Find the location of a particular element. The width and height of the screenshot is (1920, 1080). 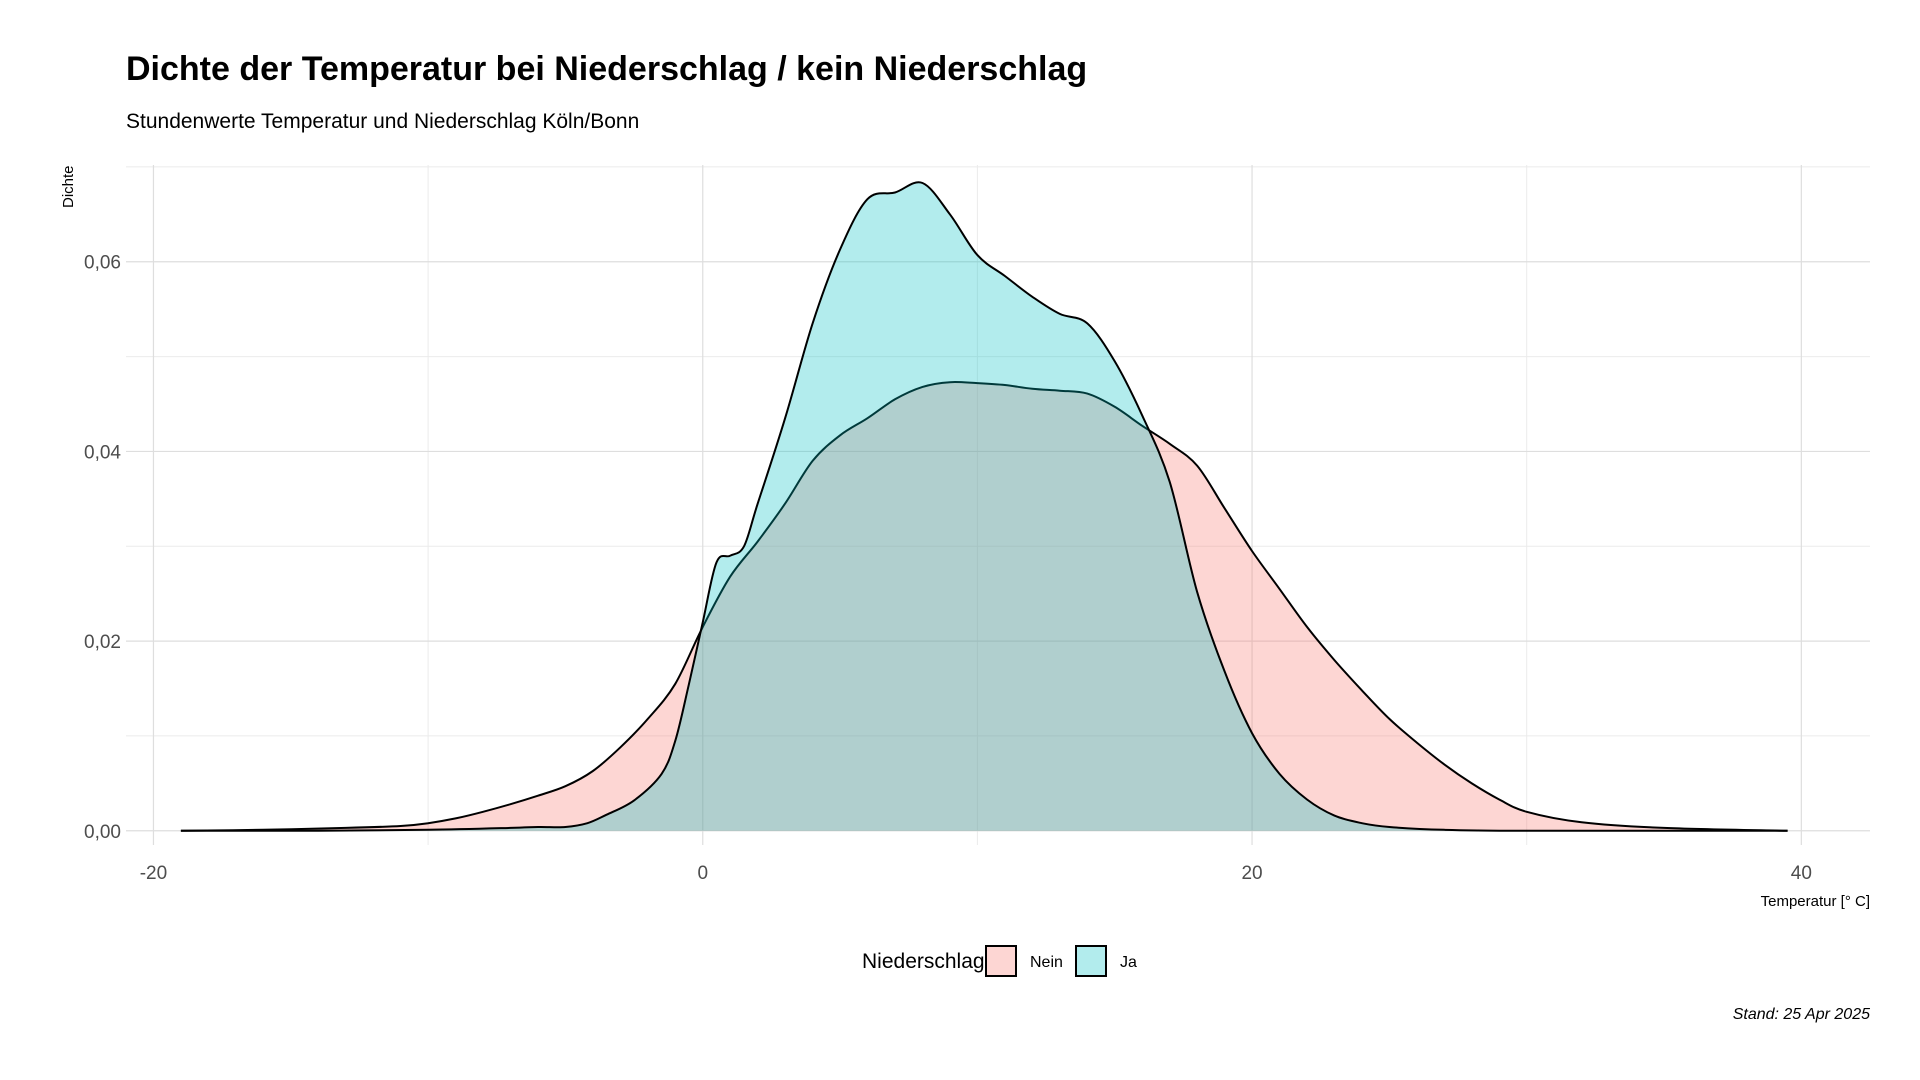

y-tick-label: 0,00 is located at coordinates (102, 832).